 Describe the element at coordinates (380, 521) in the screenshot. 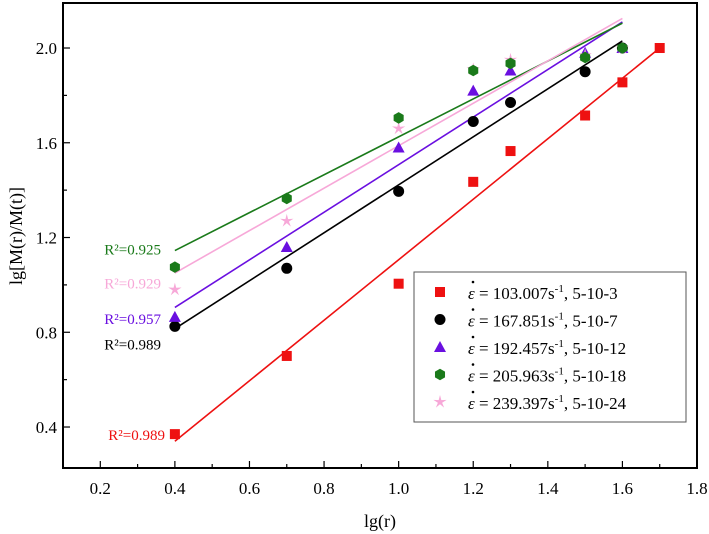

I see `x-axis-label: lg(r)` at that location.